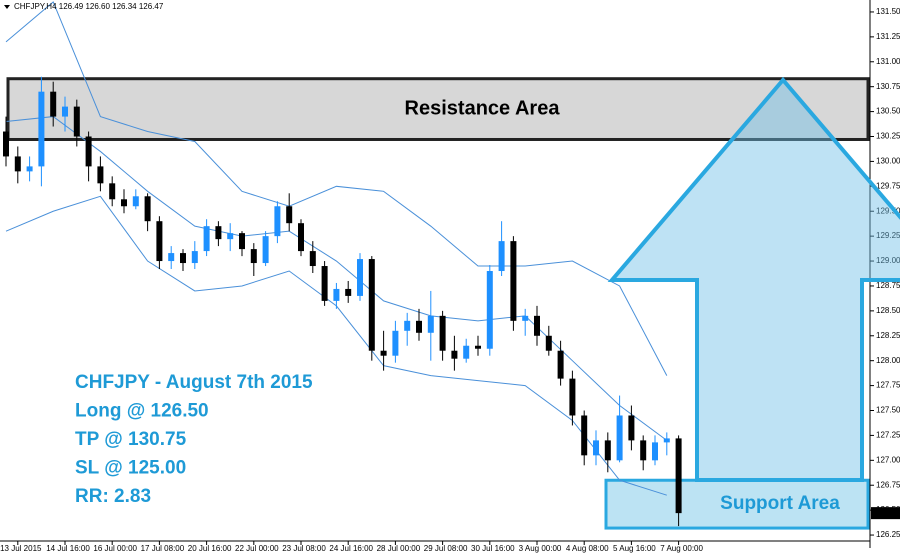  I want to click on x-tick-label: 20 Jul 16:00, so click(210, 548).